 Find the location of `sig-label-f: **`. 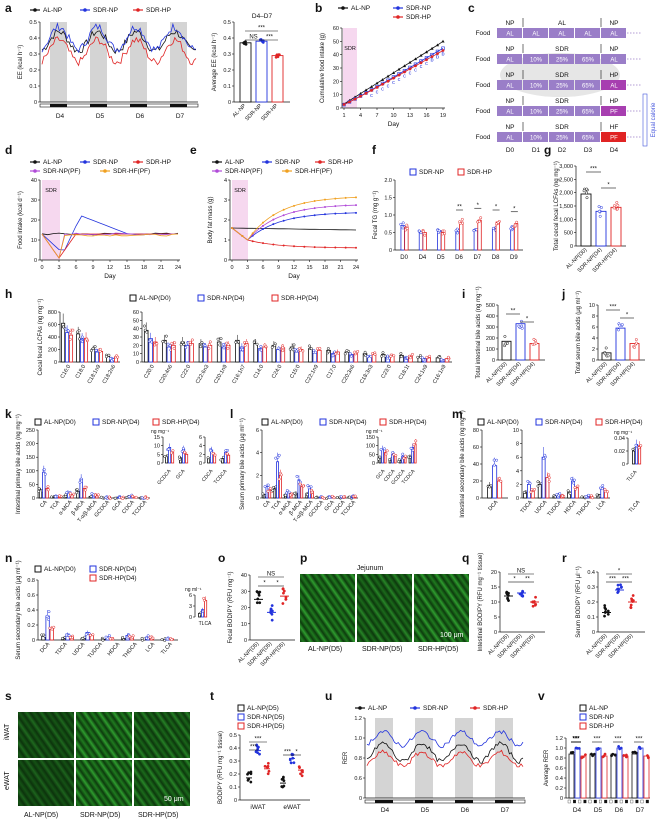

sig-label-f: ** is located at coordinates (459, 208).